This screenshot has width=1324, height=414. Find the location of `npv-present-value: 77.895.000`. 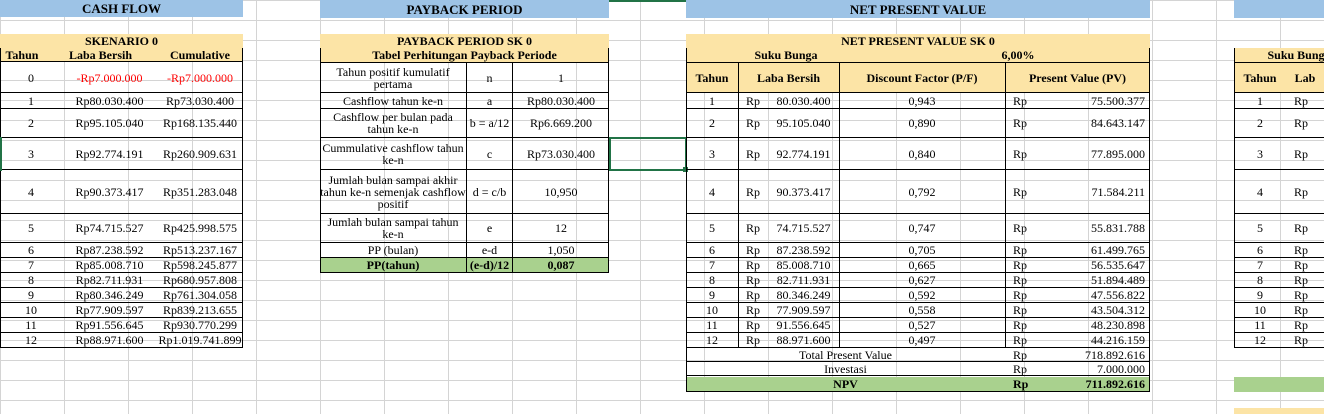

npv-present-value: 77.895.000 is located at coordinates (1097, 154).